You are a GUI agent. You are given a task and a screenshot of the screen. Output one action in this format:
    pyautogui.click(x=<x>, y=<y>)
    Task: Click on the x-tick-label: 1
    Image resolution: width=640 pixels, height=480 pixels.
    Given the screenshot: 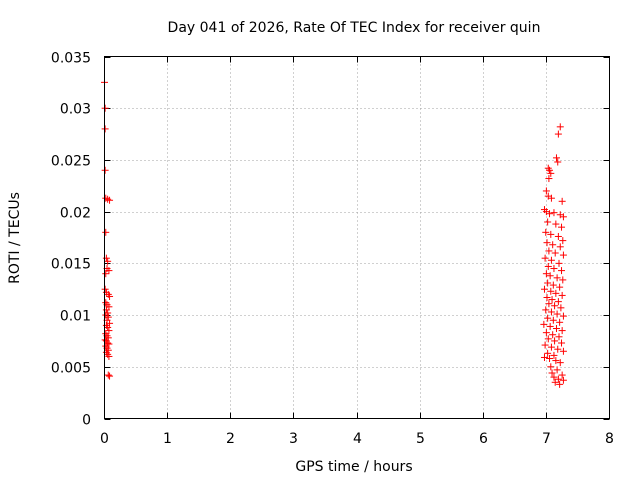 What is the action you would take?
    pyautogui.click(x=167, y=439)
    